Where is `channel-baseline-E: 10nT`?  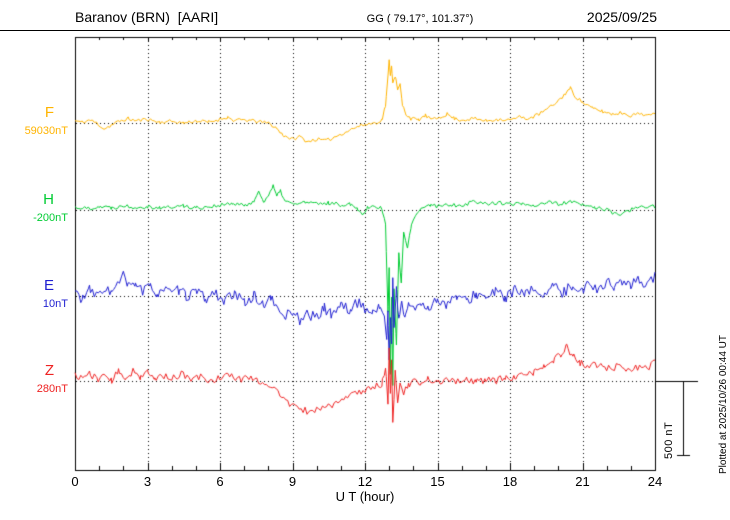
channel-baseline-E: 10nT is located at coordinates (55, 304).